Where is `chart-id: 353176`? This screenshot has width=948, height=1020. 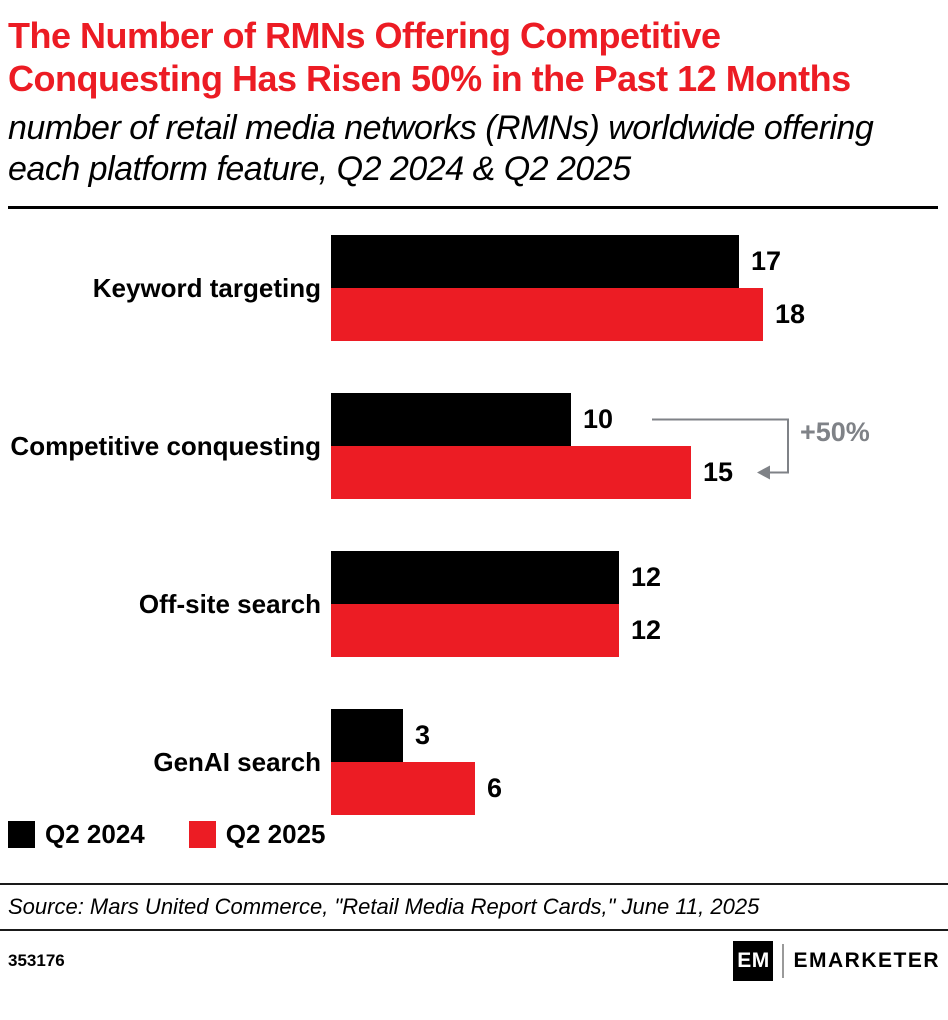
chart-id: 353176 is located at coordinates (36, 960).